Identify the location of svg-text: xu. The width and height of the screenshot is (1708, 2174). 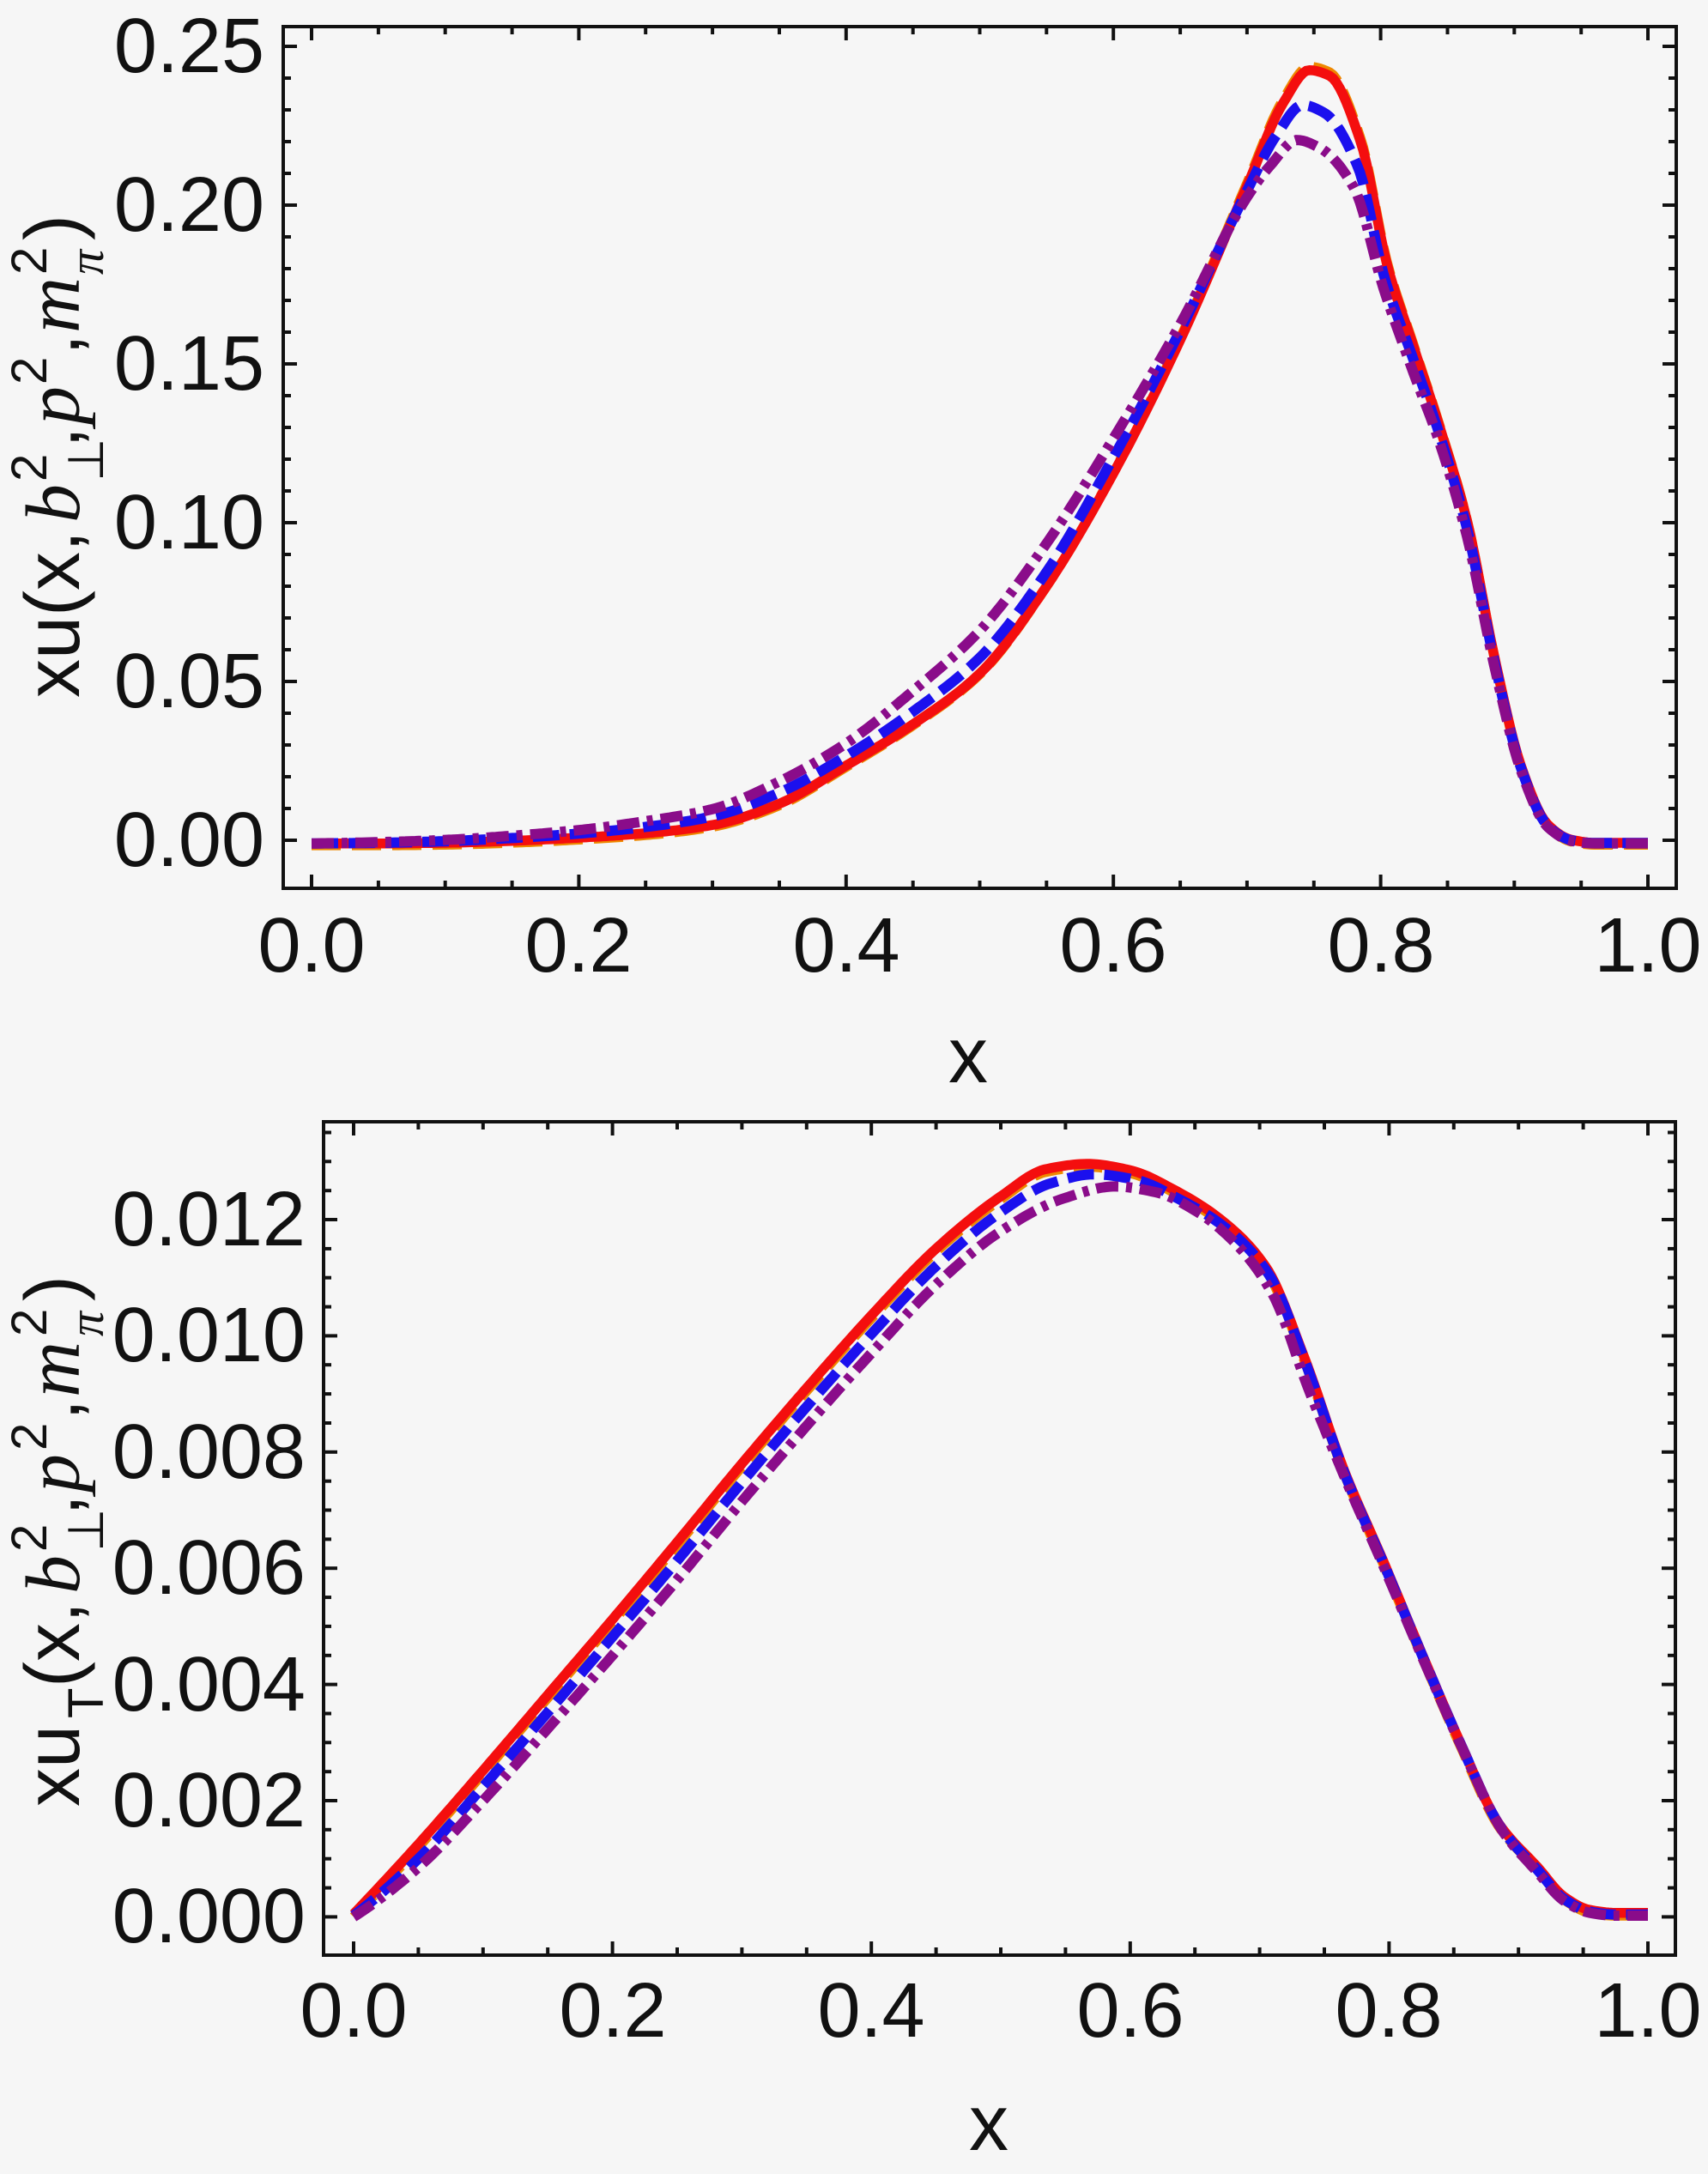
(53, 1766).